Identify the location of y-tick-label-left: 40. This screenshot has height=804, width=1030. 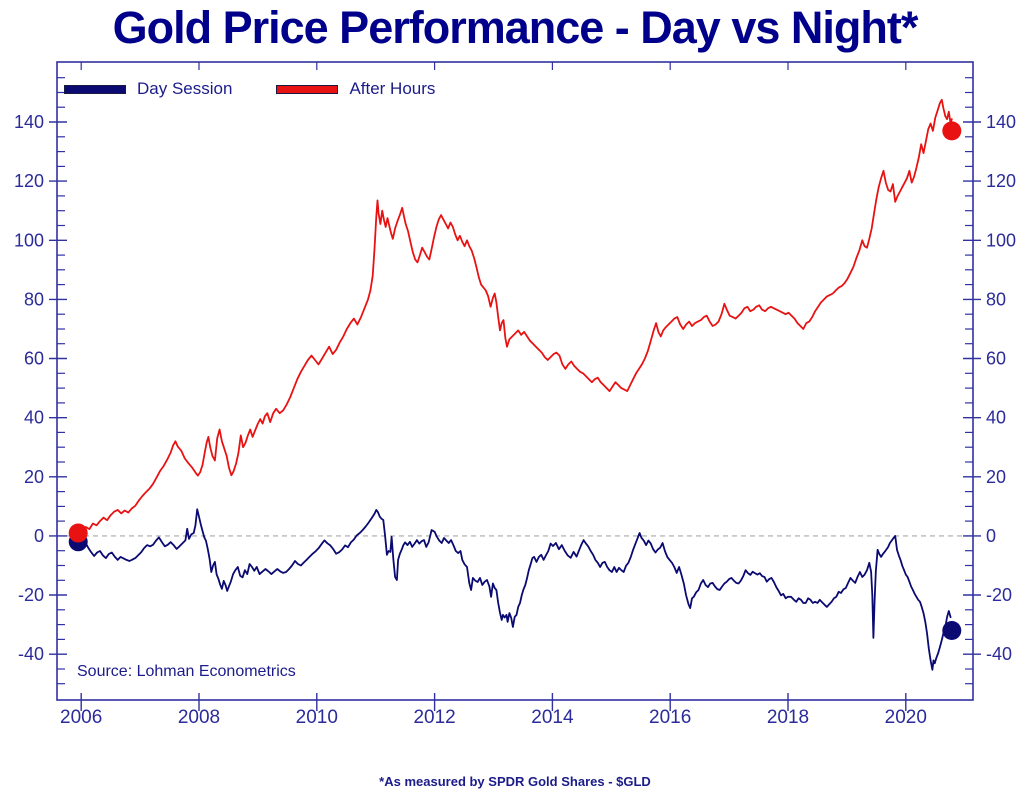
(34, 418).